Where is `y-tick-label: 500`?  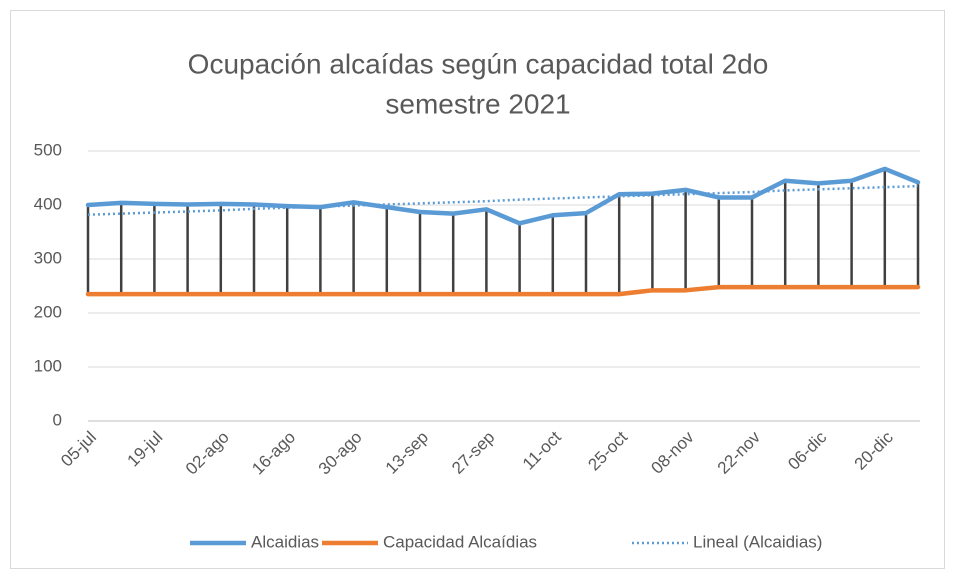
y-tick-label: 500 is located at coordinates (48, 149).